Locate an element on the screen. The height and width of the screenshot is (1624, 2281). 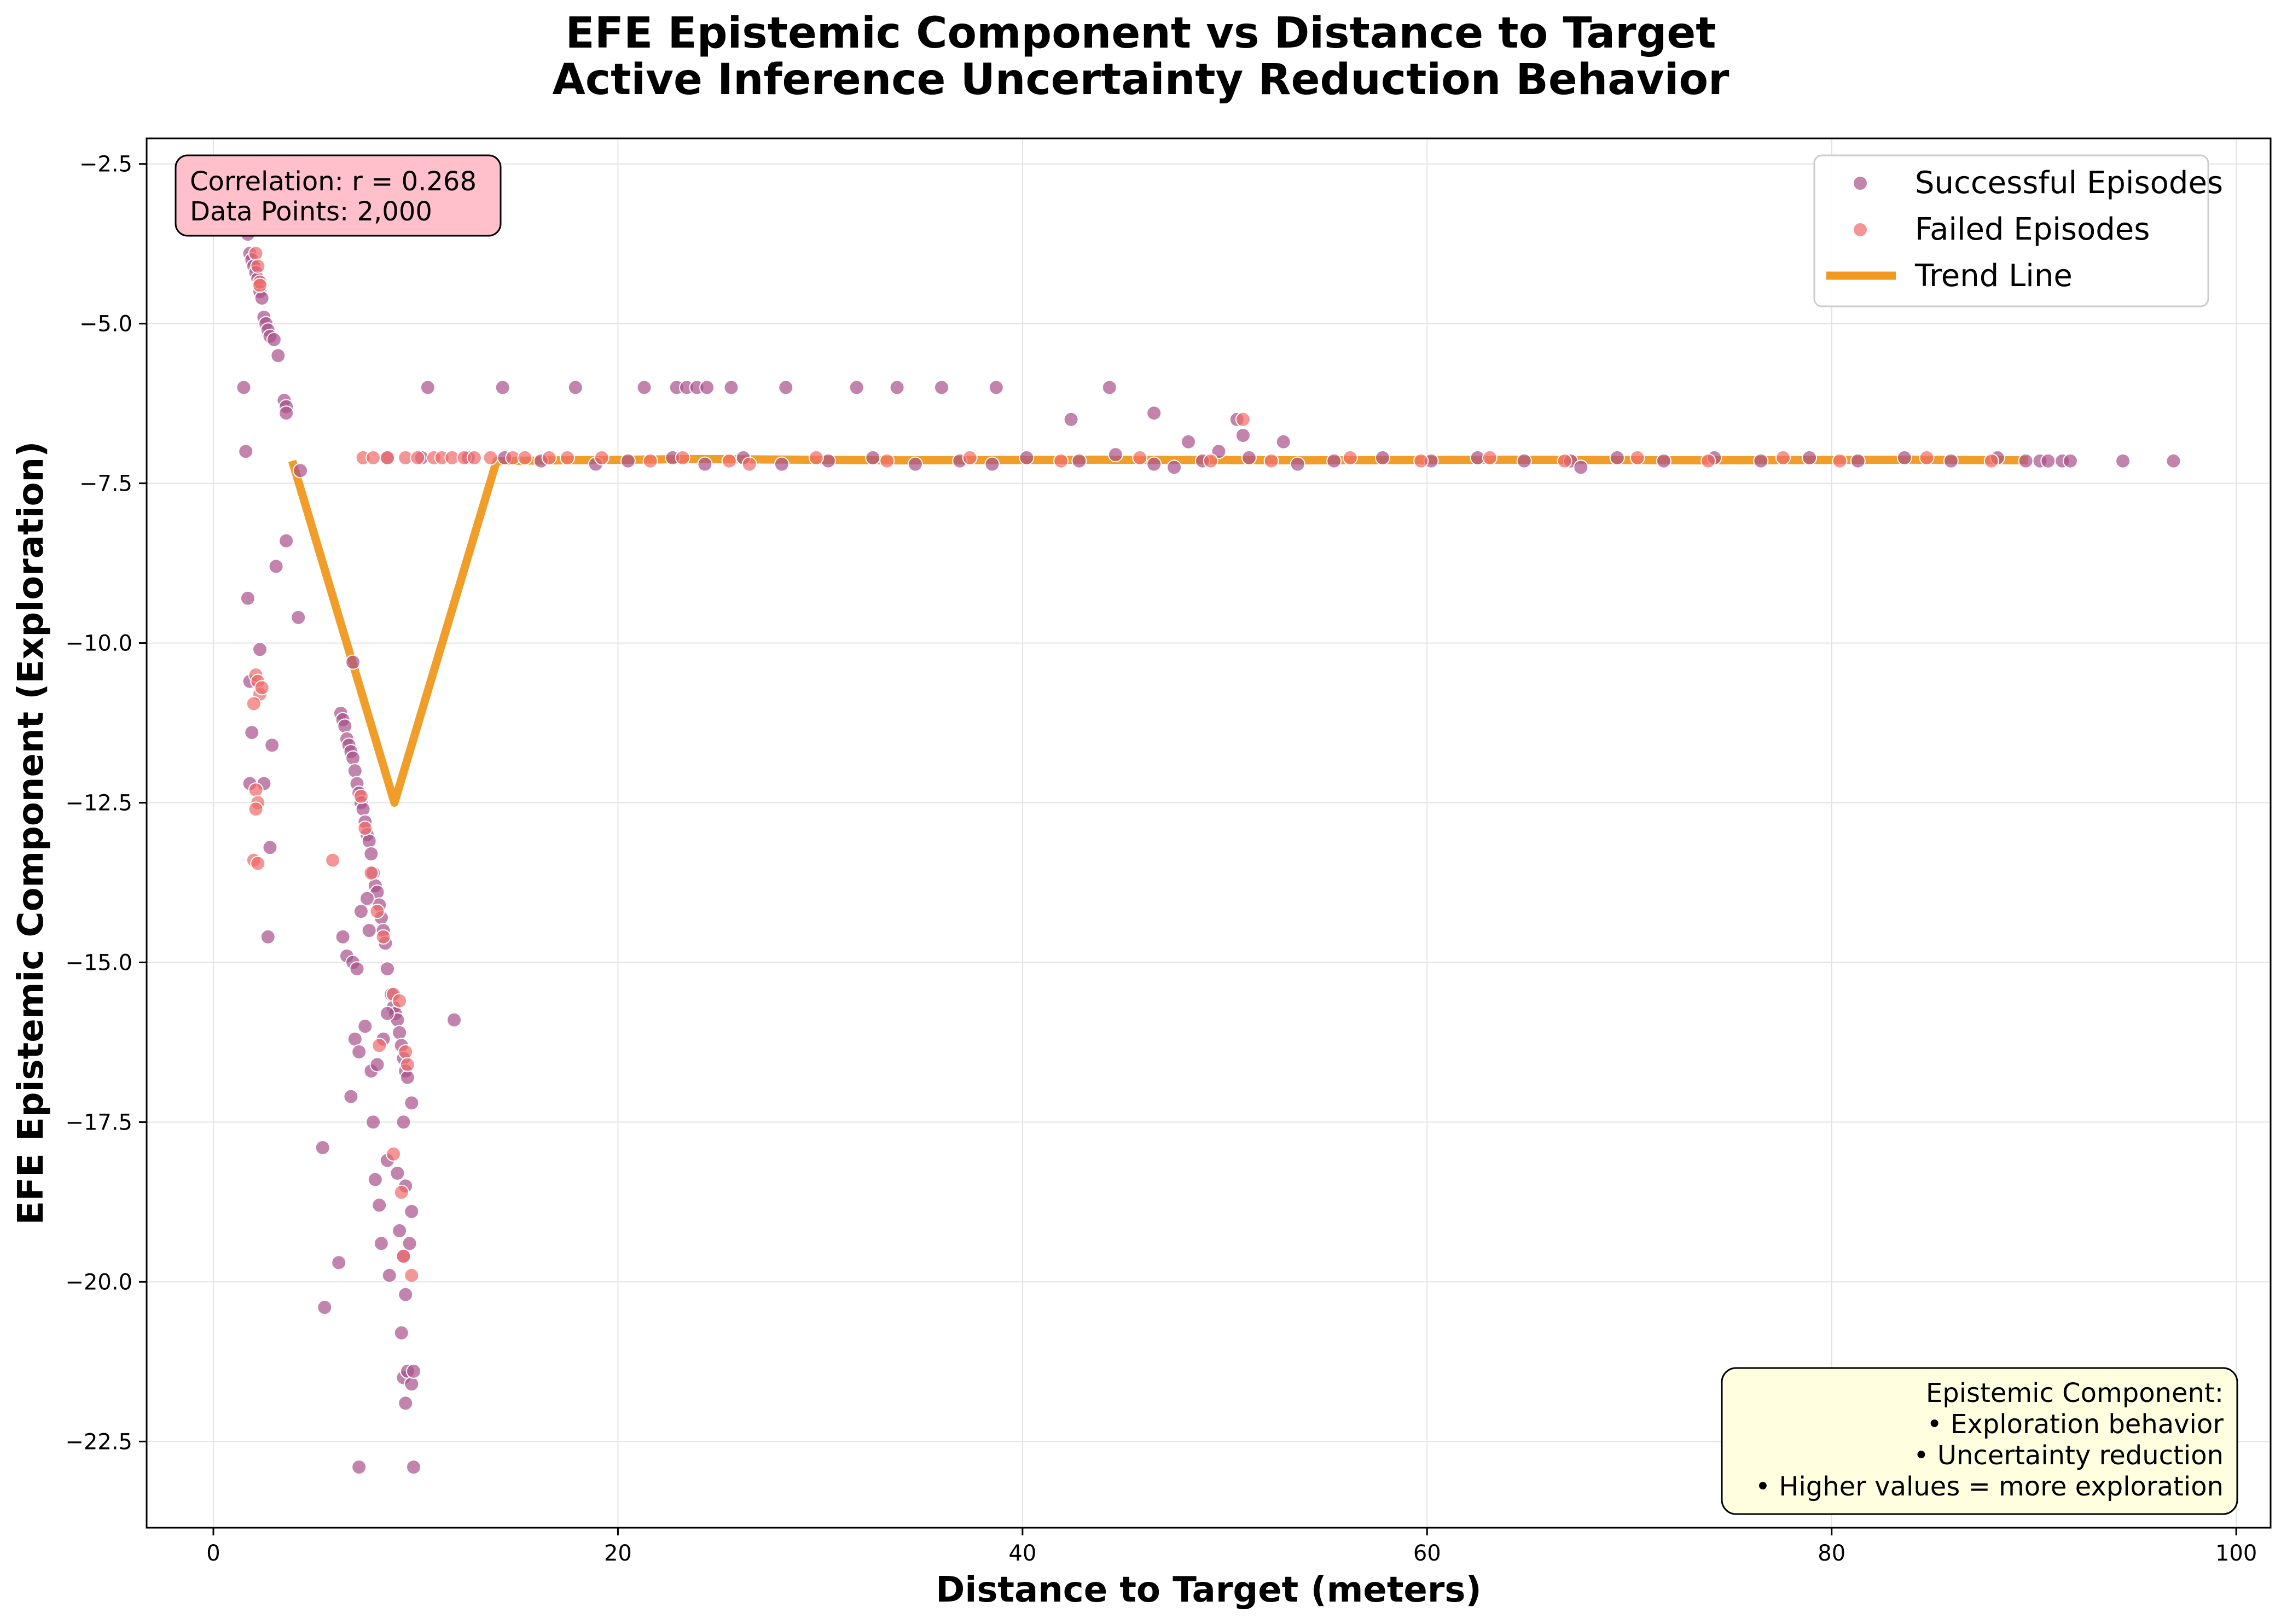
correlation-text: Correlation: r = 0.268 is located at coordinates (333, 181).